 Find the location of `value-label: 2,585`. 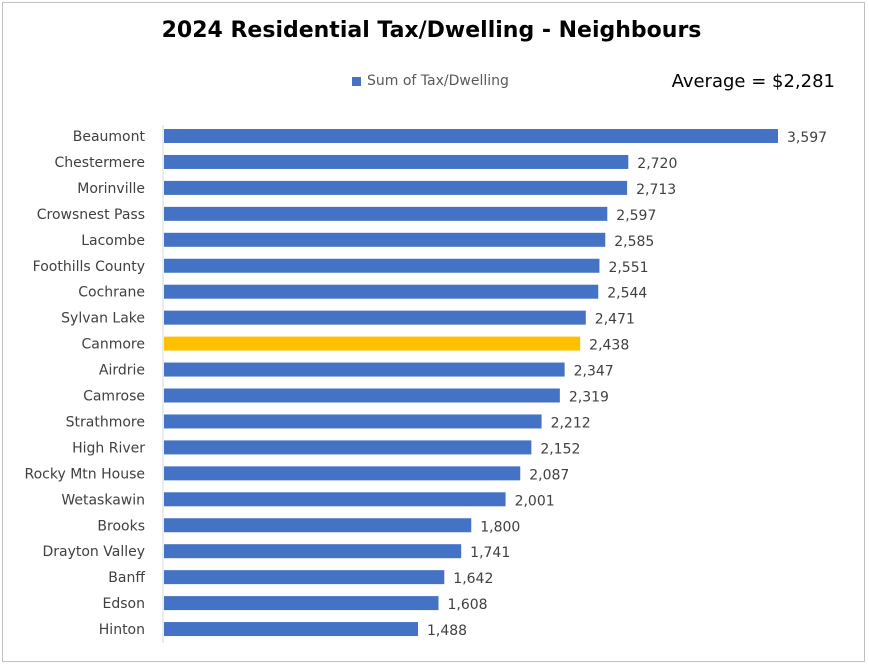

value-label: 2,585 is located at coordinates (634, 242).